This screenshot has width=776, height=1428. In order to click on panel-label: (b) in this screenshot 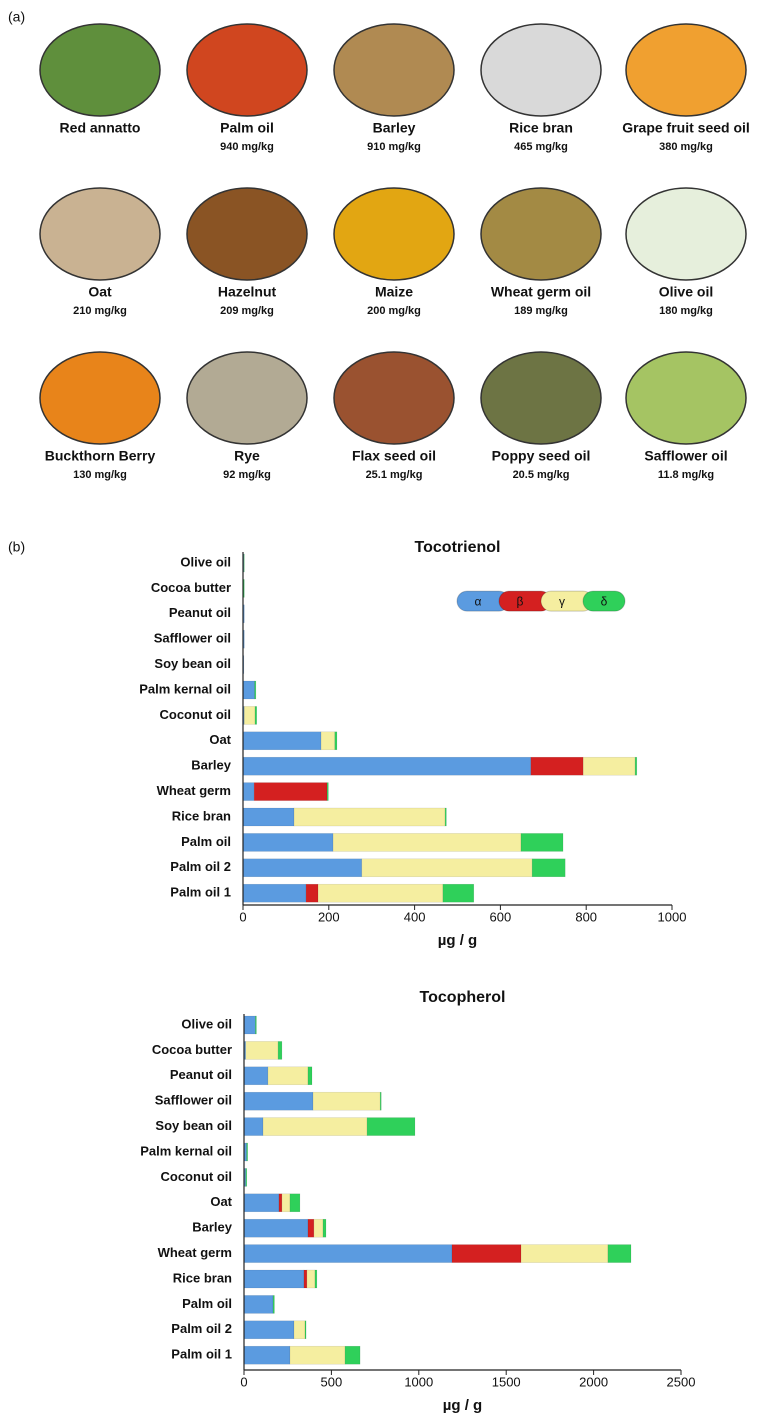, I will do `click(16, 547)`.